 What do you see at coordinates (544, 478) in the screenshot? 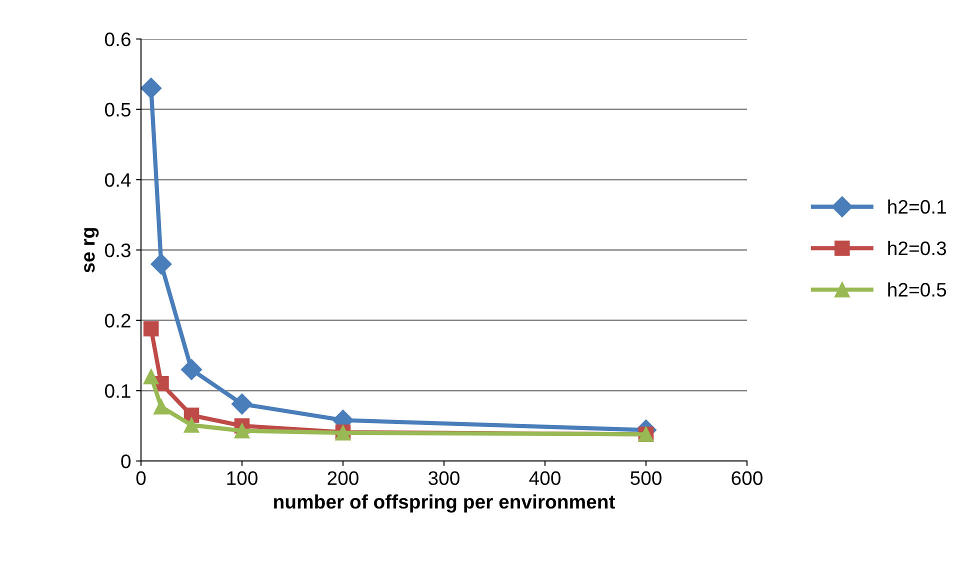
I see `x-tick-label: 400` at bounding box center [544, 478].